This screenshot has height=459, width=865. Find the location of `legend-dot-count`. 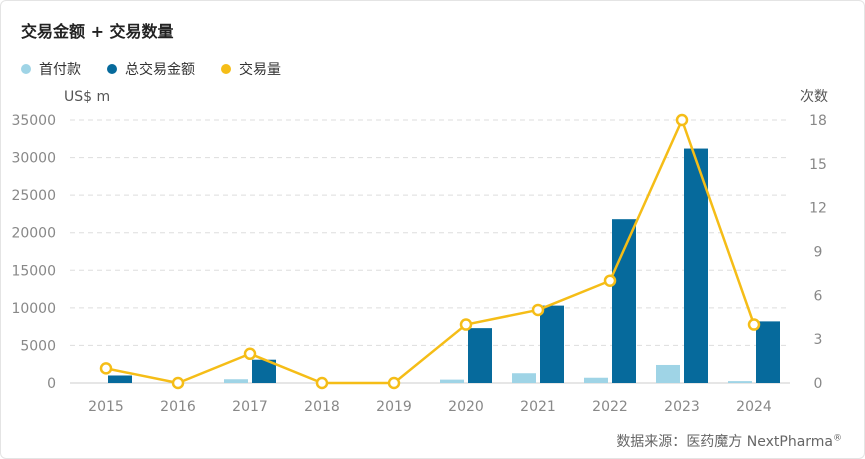

legend-dot-count is located at coordinates (226, 69).